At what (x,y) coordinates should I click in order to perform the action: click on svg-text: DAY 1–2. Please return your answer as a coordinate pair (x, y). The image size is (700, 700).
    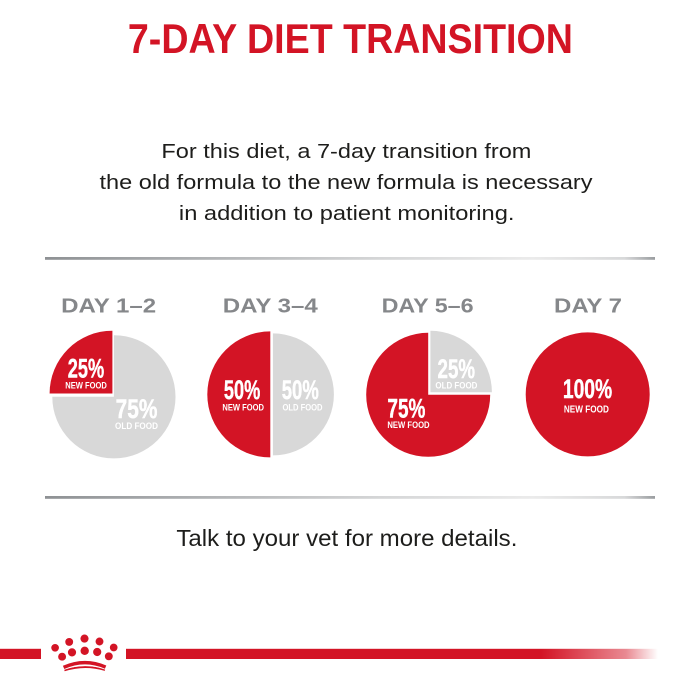
    Looking at the image, I should click on (108, 306).